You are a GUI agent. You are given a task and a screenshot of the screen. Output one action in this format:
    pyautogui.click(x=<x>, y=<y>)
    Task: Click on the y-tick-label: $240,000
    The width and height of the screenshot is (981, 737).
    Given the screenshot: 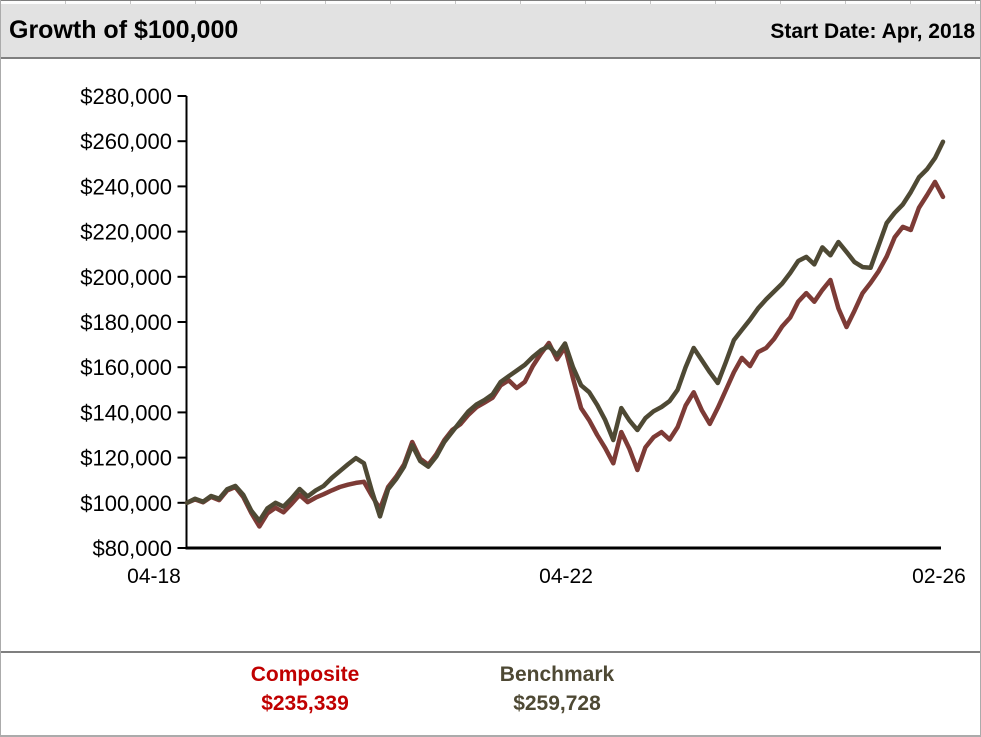 What is the action you would take?
    pyautogui.click(x=126, y=186)
    